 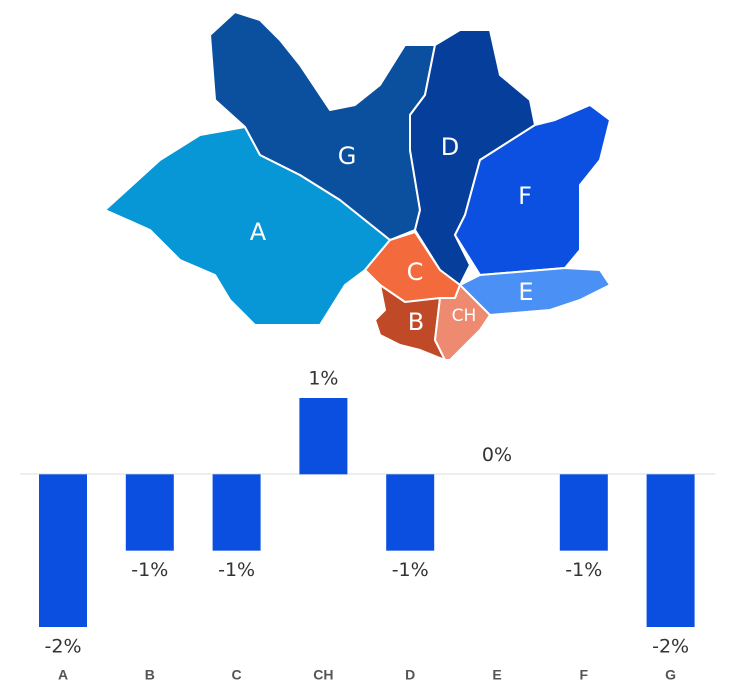 I want to click on region-label: A, so click(x=258, y=232).